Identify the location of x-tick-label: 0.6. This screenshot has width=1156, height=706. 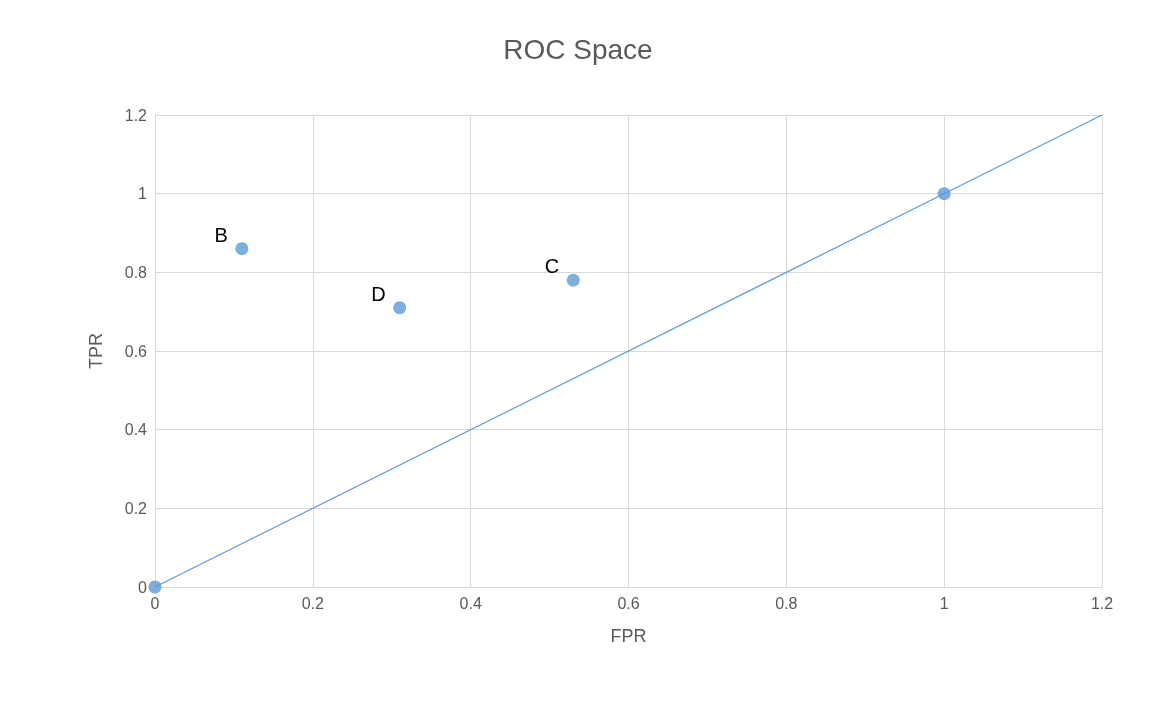
(628, 603).